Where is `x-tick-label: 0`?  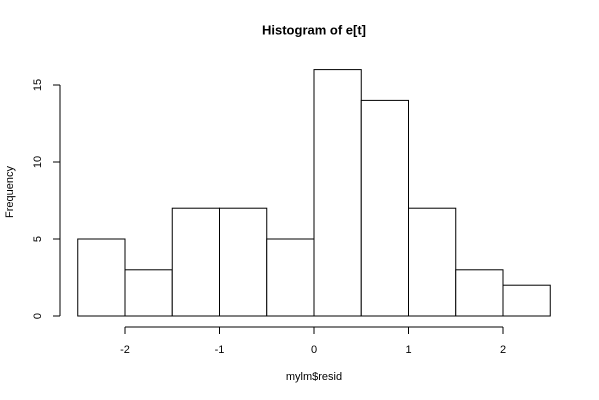
x-tick-label: 0 is located at coordinates (314, 350).